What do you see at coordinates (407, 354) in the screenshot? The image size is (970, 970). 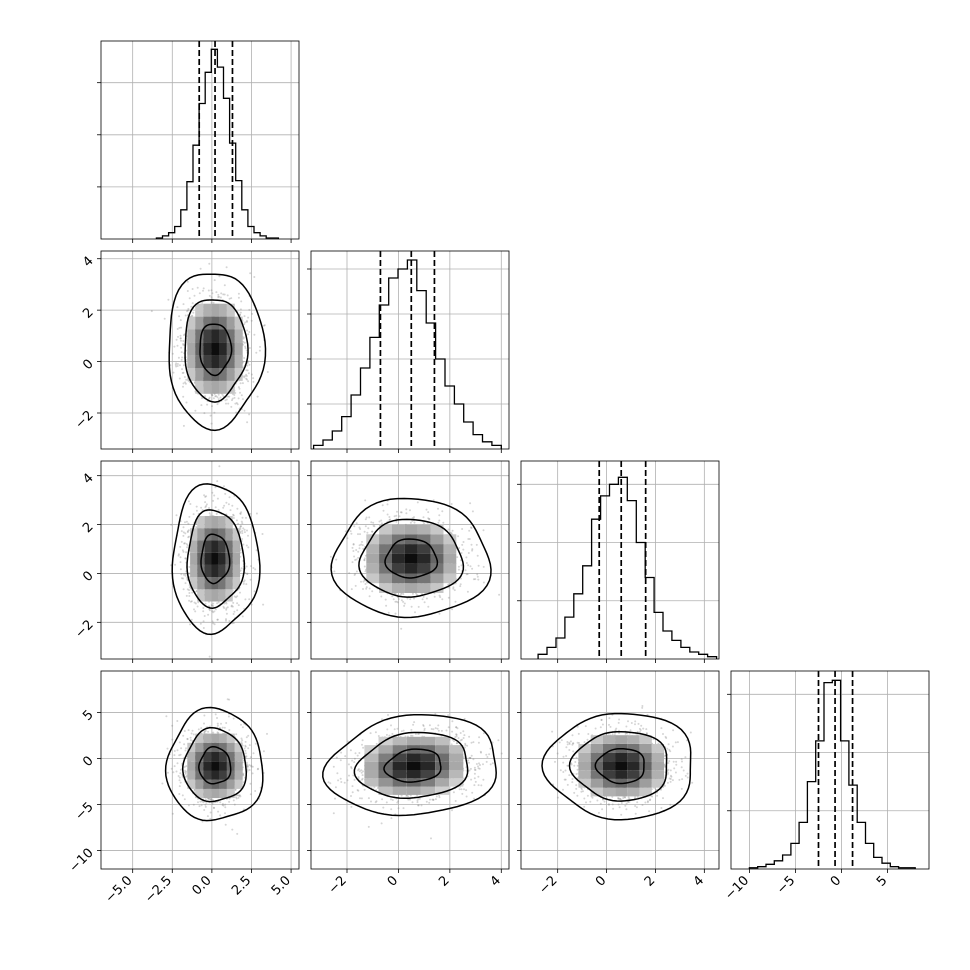 I see `histogram-step-line` at bounding box center [407, 354].